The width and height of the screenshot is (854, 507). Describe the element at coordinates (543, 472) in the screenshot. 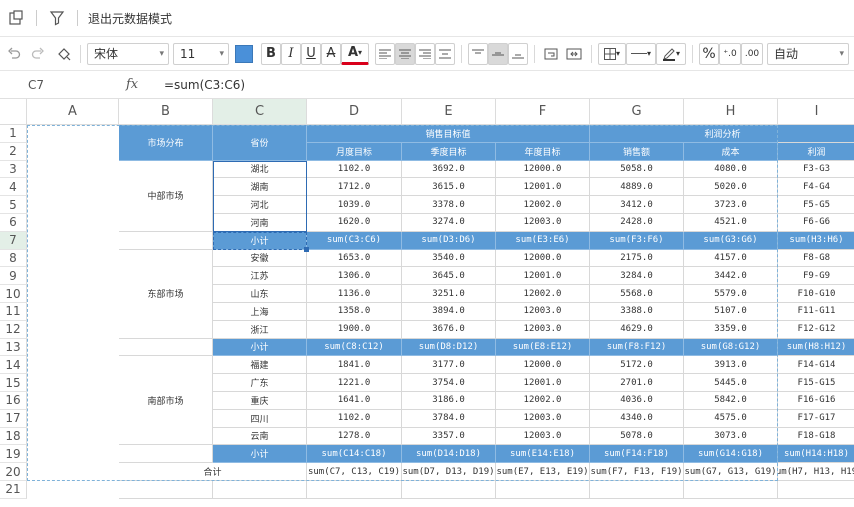

I see `total-cell: sum(E7, E13, E19)` at that location.